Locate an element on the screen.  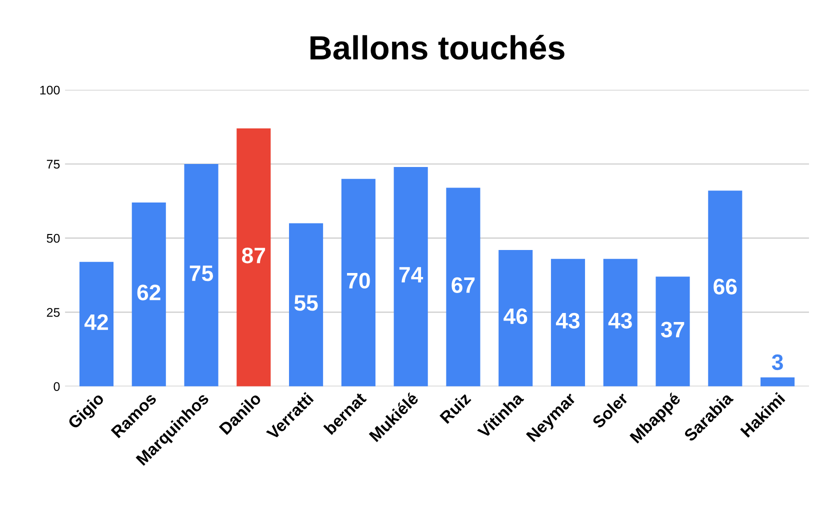
y-tick-label: 50 is located at coordinates (53, 238).